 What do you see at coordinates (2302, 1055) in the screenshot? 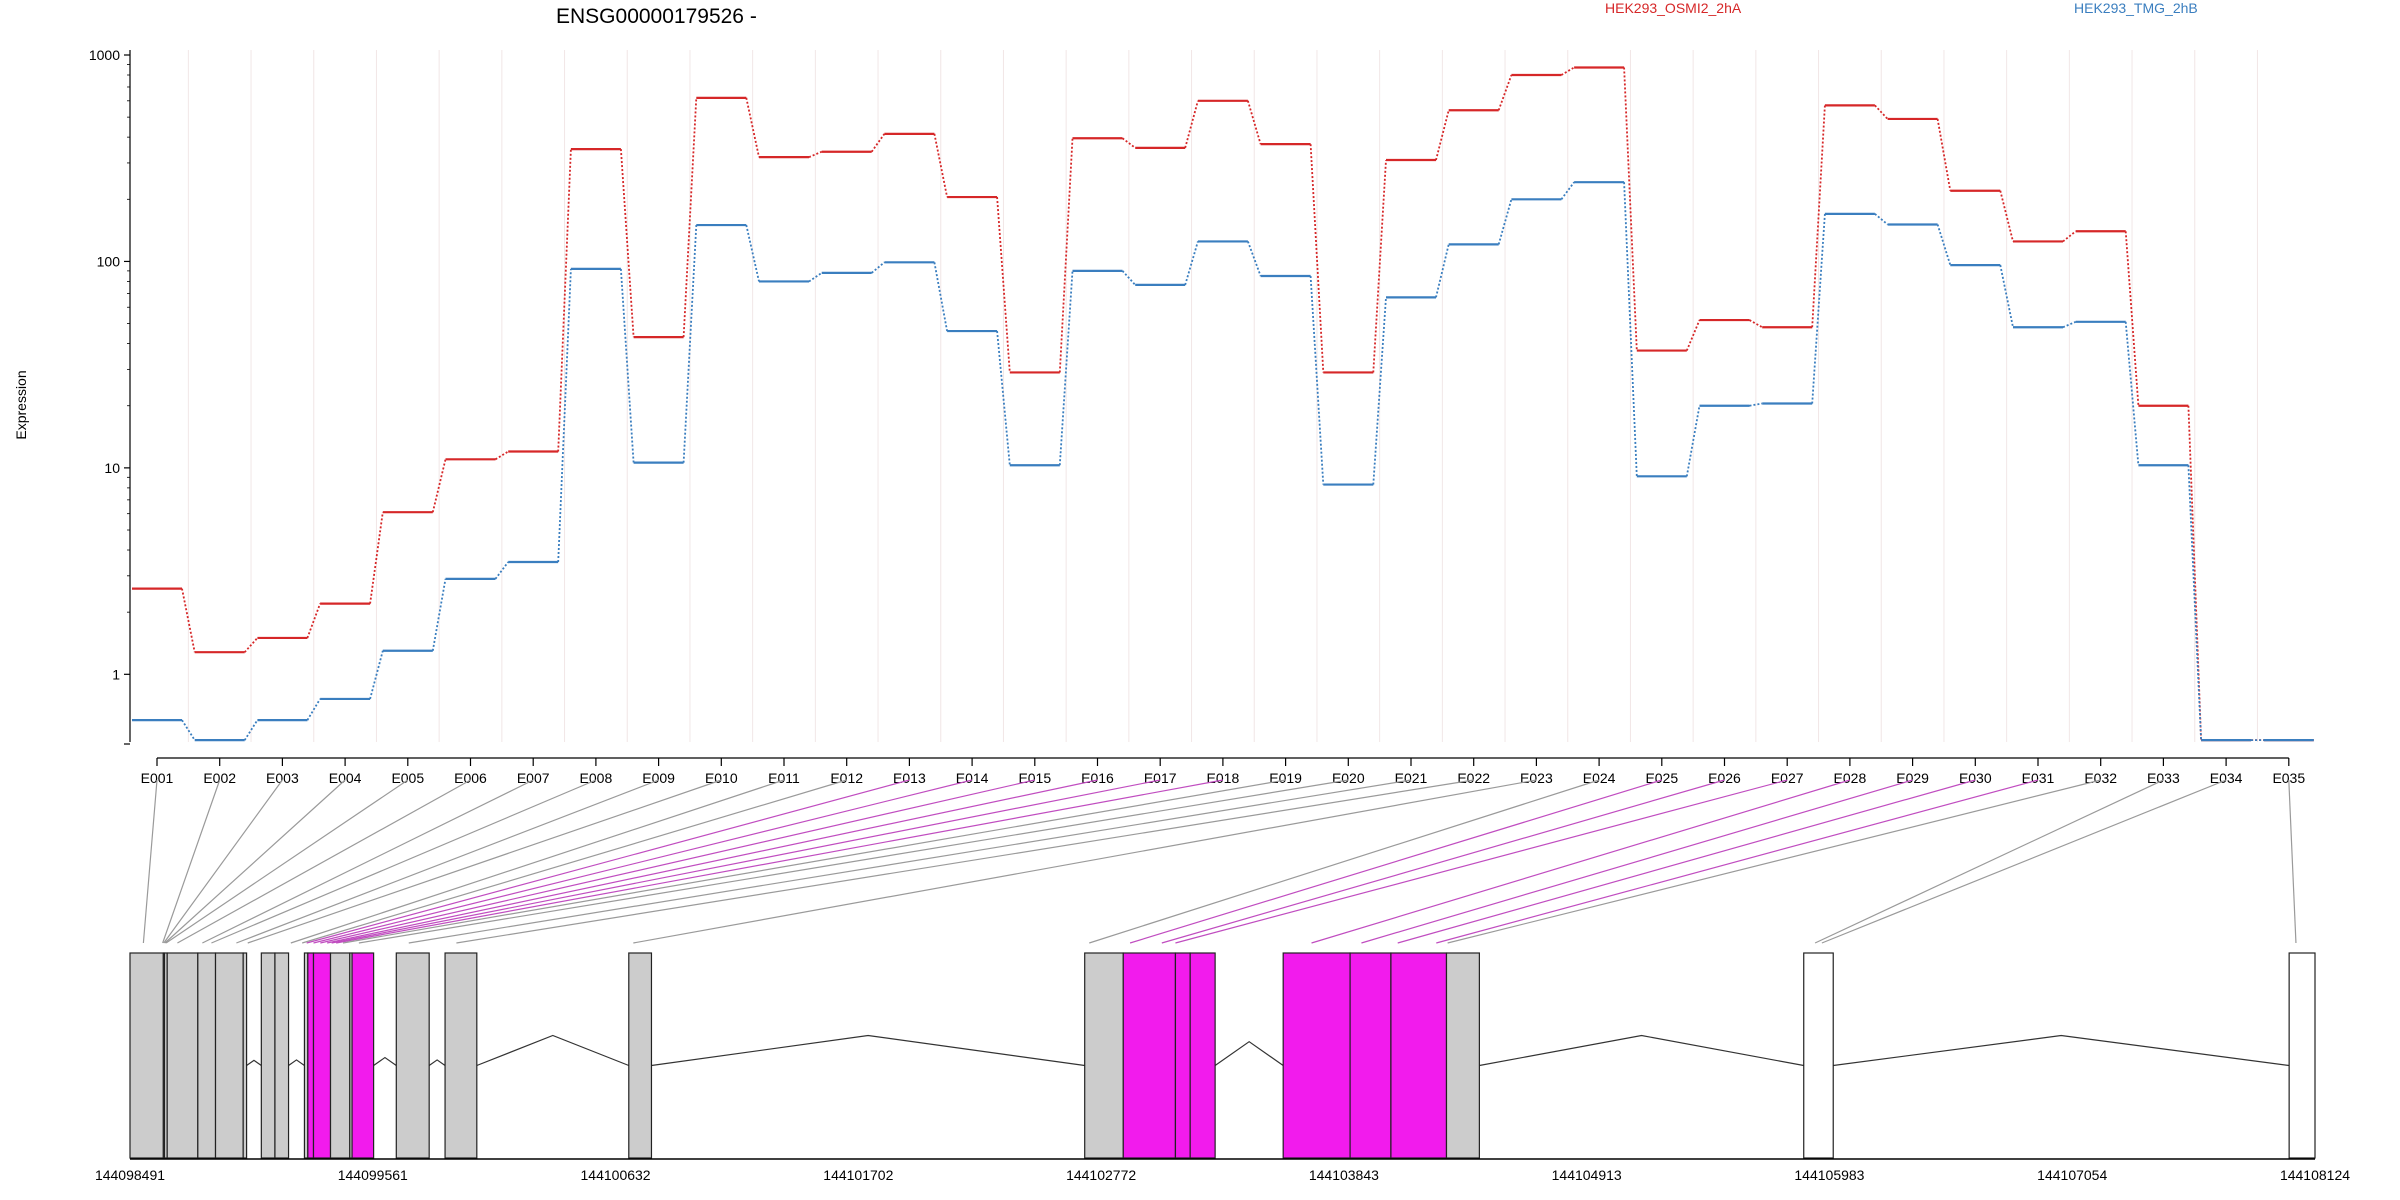
I see `exon-E028` at bounding box center [2302, 1055].